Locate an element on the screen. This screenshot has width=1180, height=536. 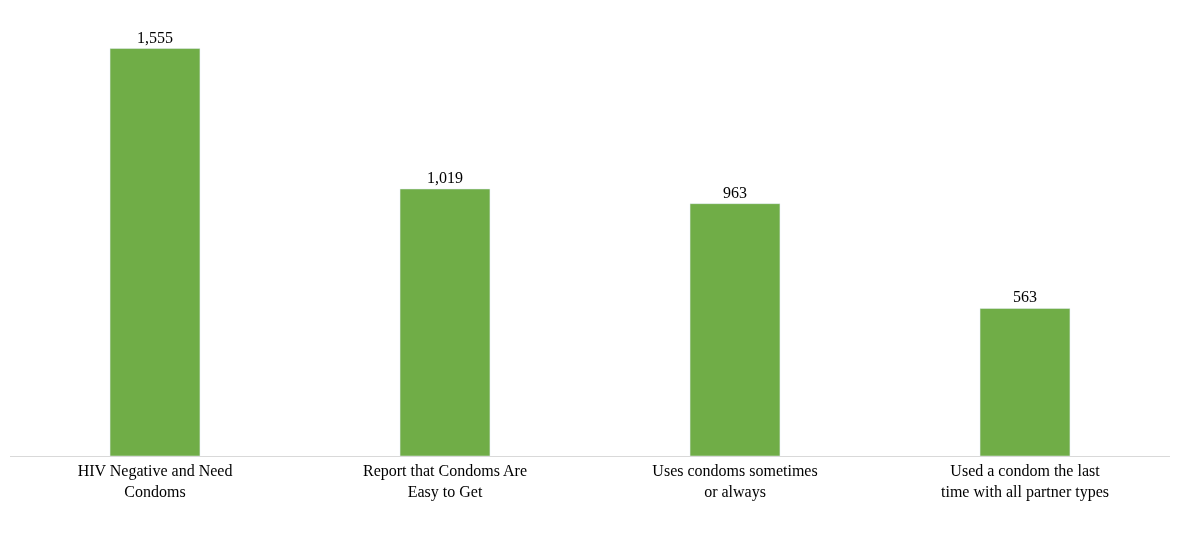
data-label: 1,019 is located at coordinates (445, 177).